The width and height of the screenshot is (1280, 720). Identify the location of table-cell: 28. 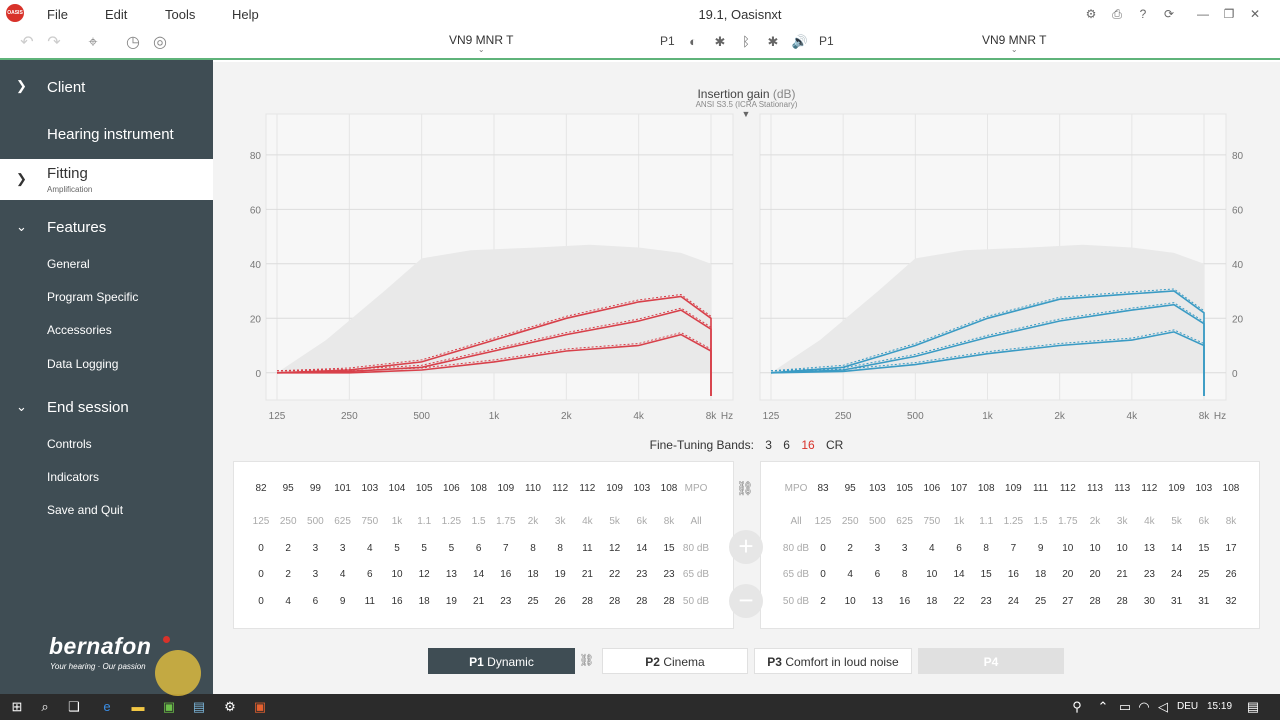
(587, 601).